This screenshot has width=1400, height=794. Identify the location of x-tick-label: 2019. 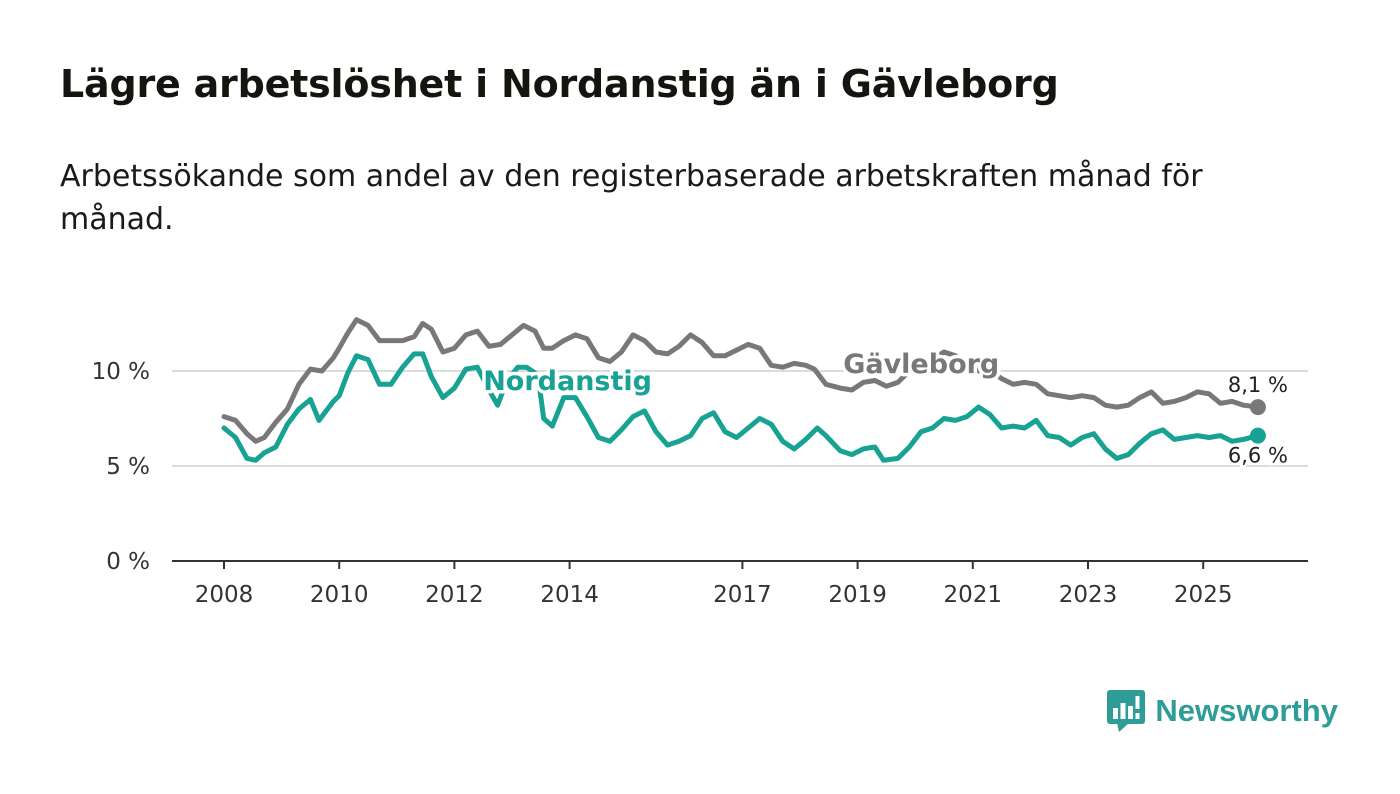
(857, 595).